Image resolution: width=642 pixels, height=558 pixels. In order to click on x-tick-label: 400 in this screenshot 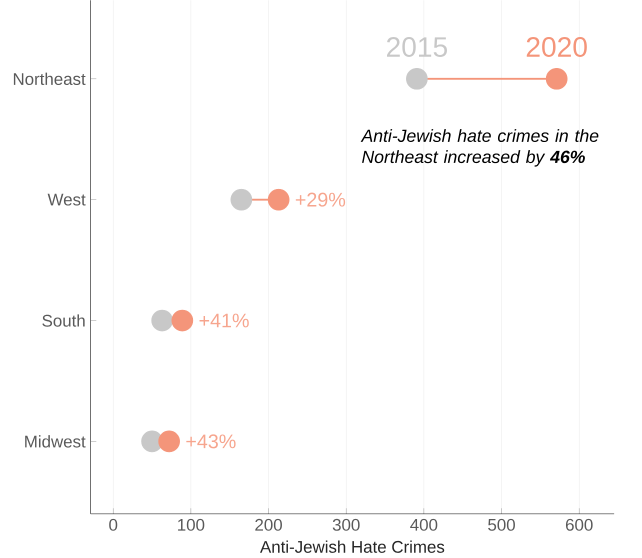, I will do `click(424, 525)`.